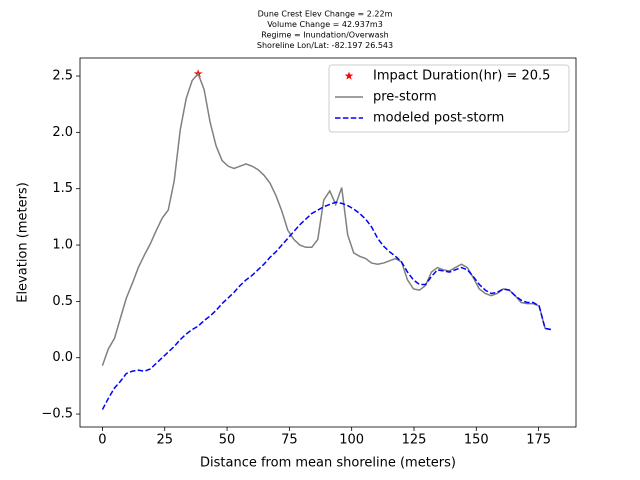 This screenshot has width=640, height=480. Describe the element at coordinates (476, 440) in the screenshot. I see `x-tick-label: 150` at that location.